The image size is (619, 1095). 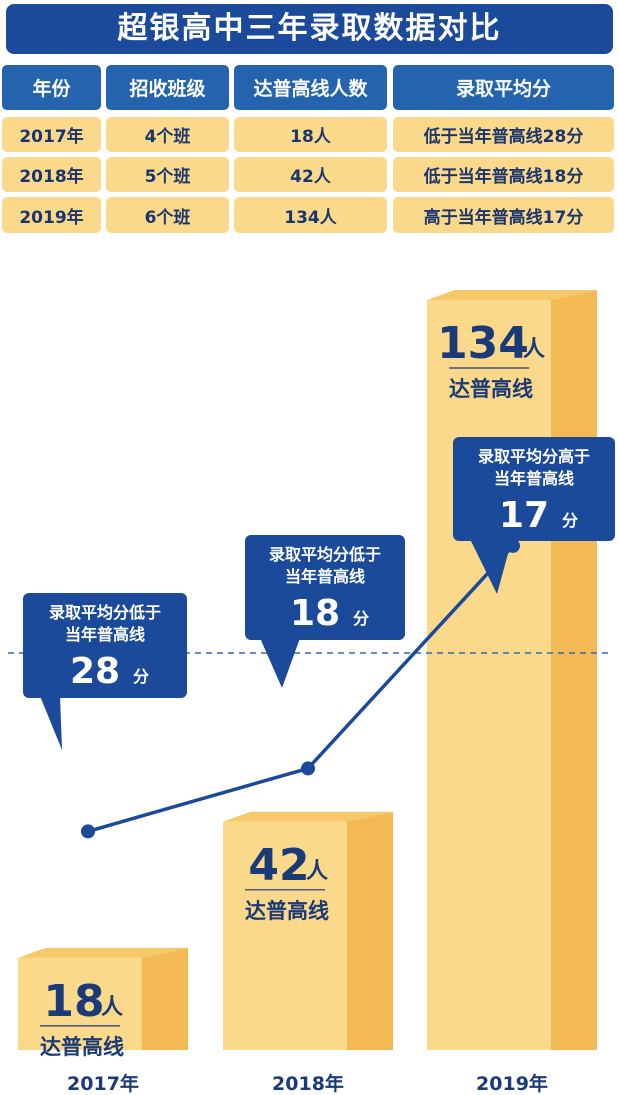 I want to click on table-cell: 134人, so click(x=310, y=215).